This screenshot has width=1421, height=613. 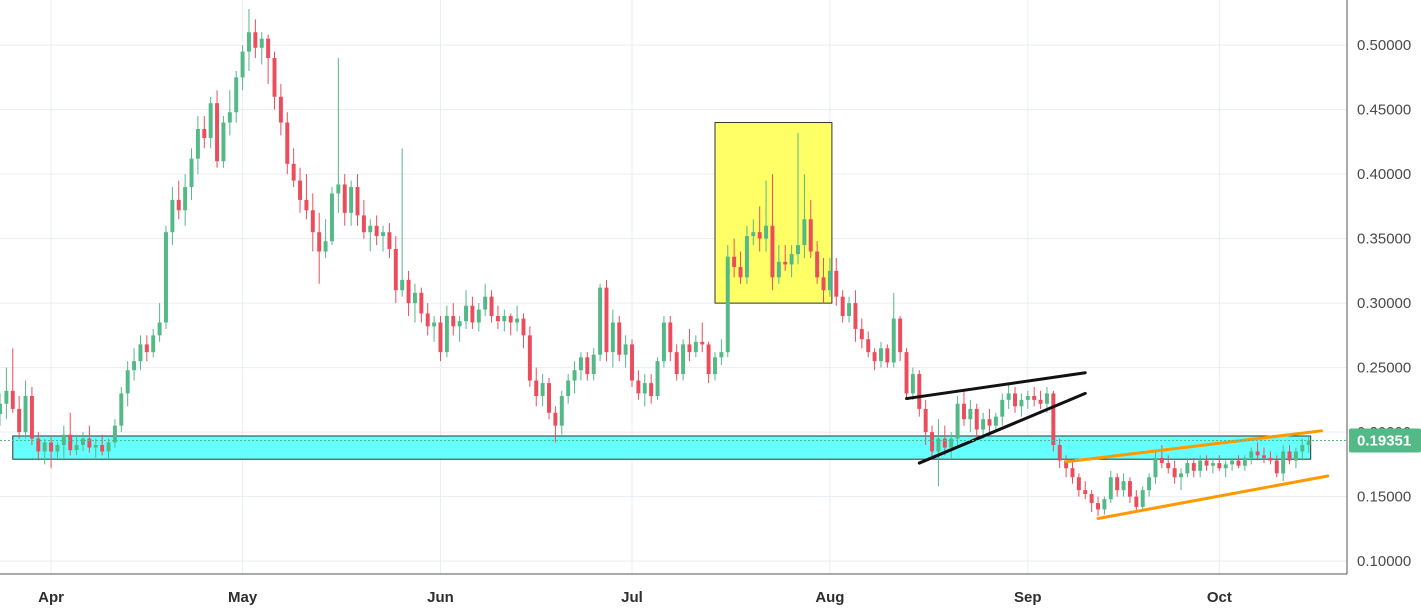 I want to click on x-tick-label: Jun, so click(x=440, y=597).